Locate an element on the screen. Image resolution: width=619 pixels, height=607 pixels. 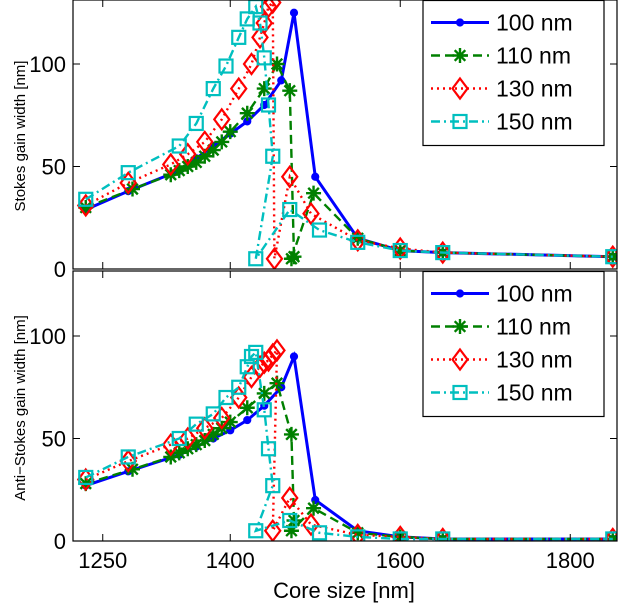
stokes-legend-label-2: 130 nm is located at coordinates (534, 89).